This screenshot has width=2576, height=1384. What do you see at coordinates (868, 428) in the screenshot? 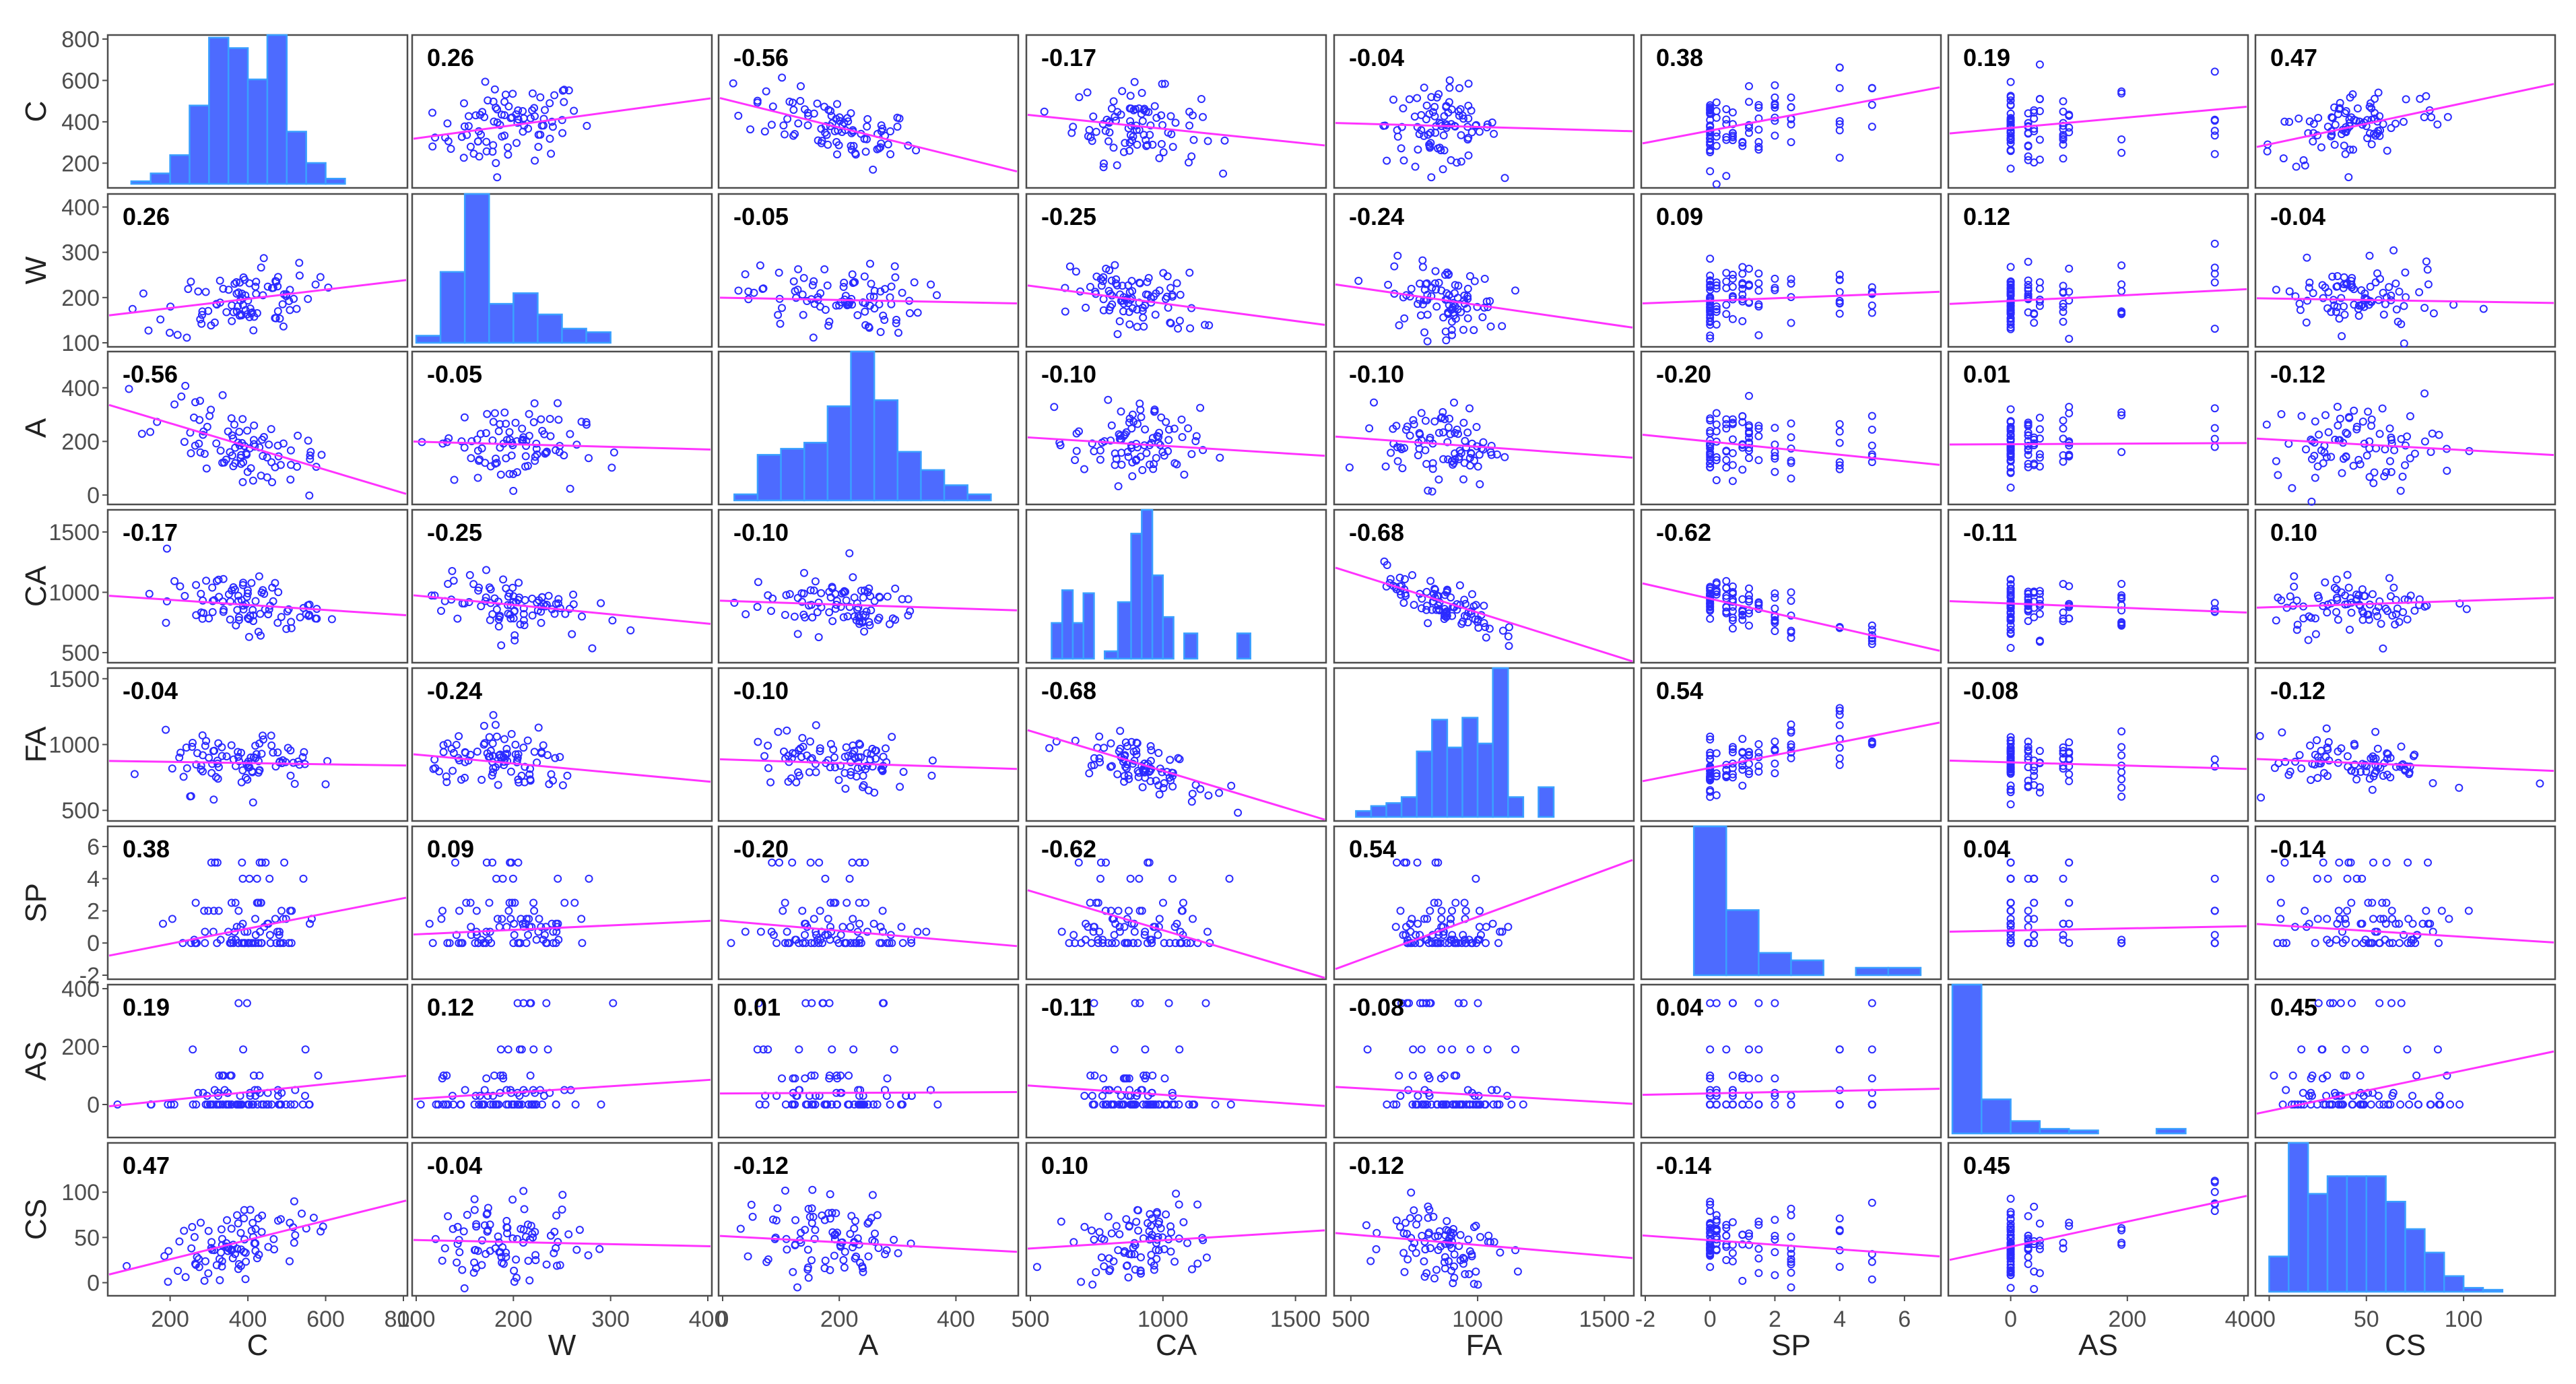
I see `panel-A-vs-A` at bounding box center [868, 428].